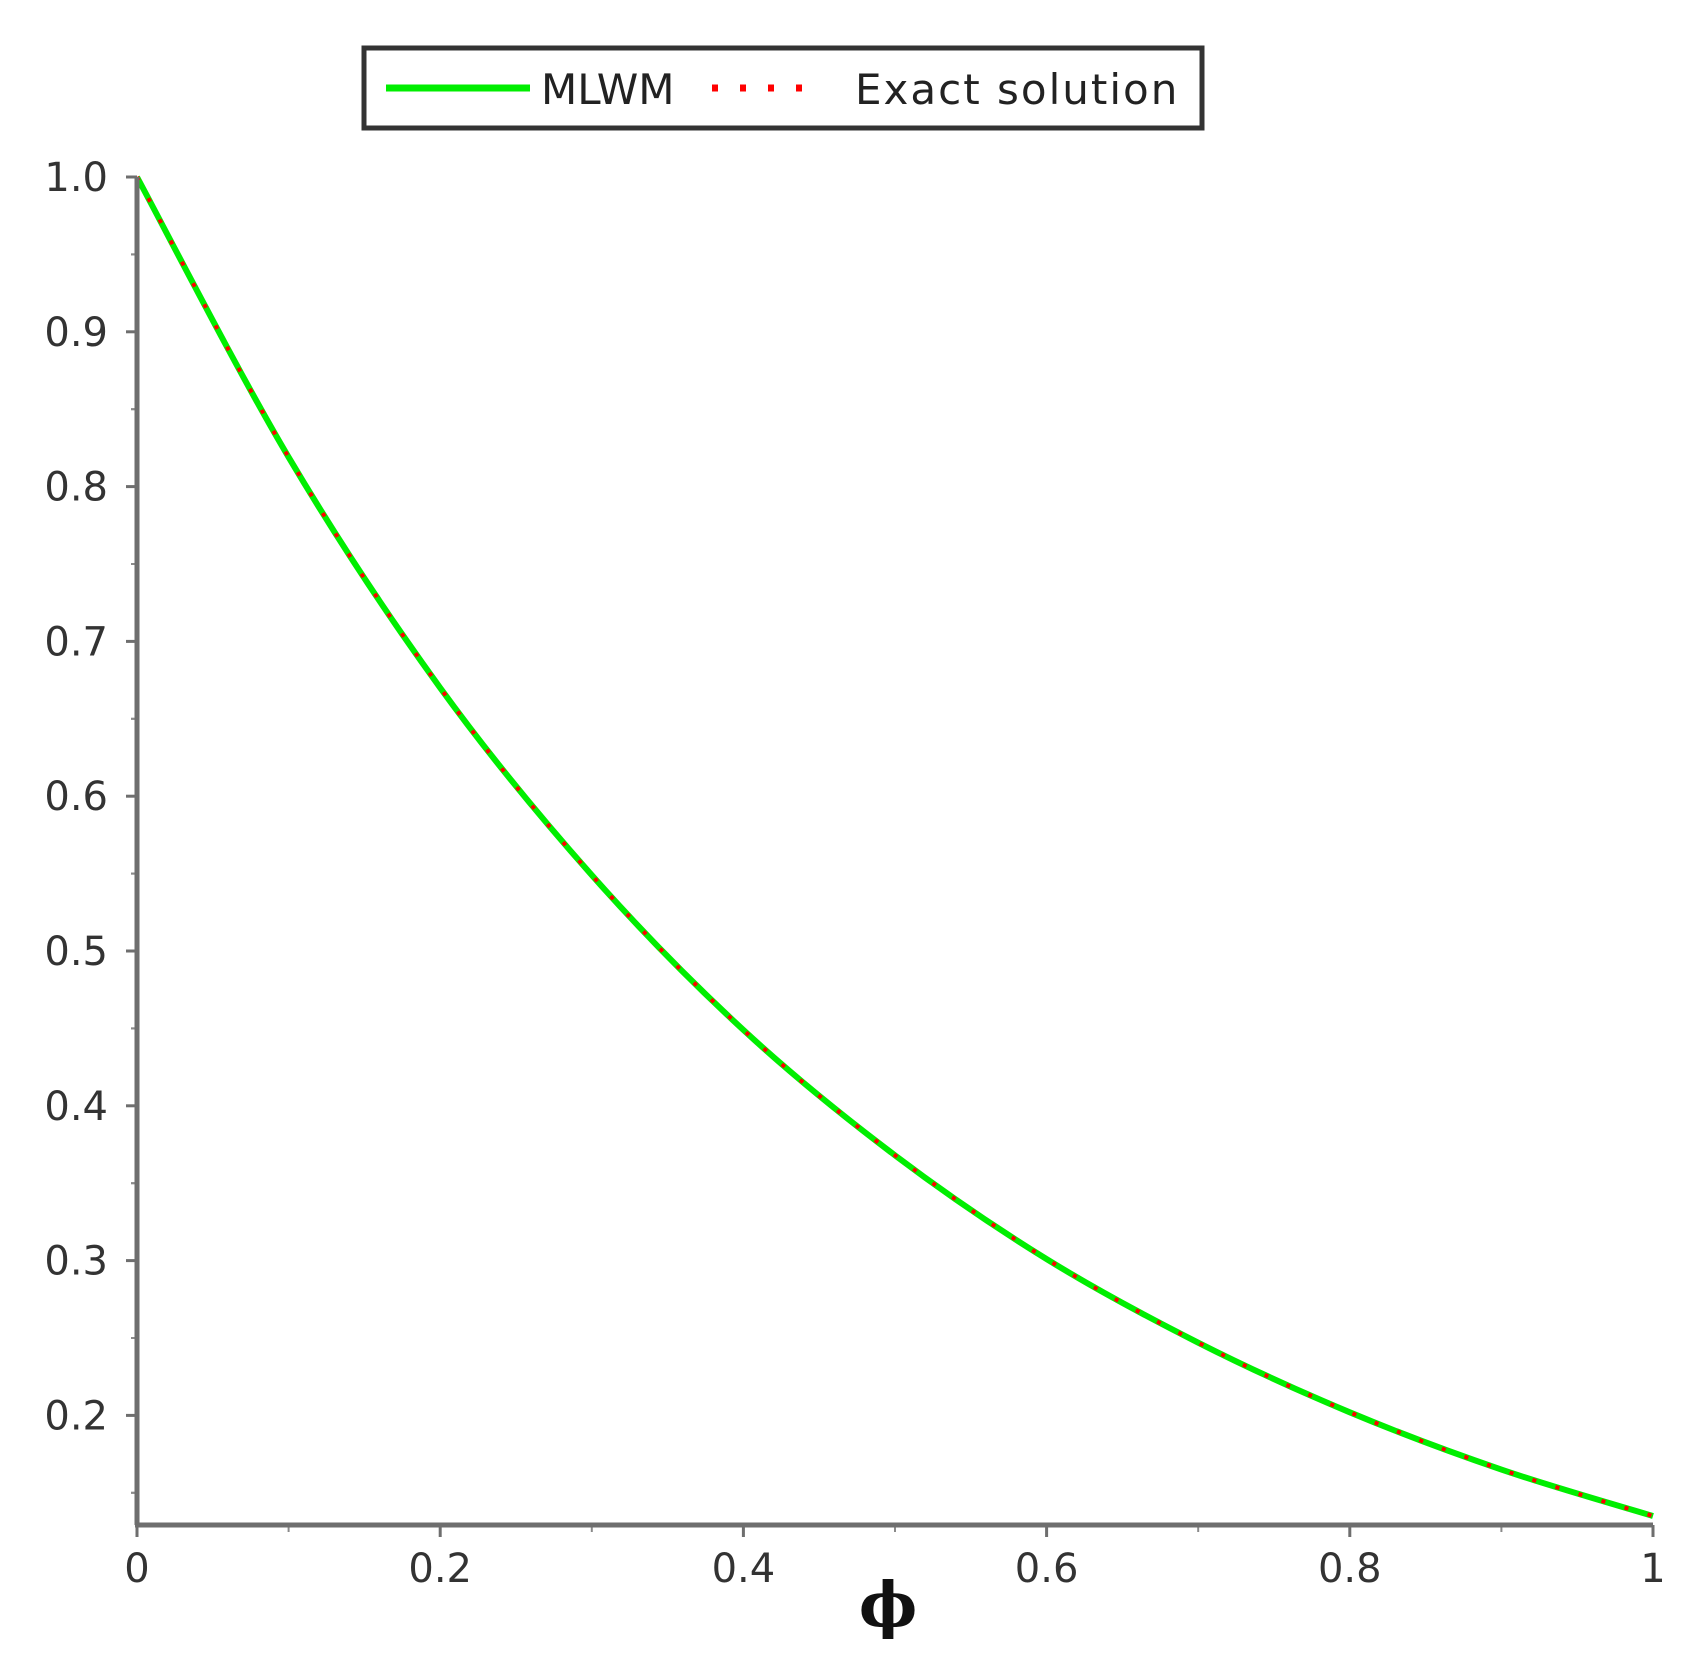 Image resolution: width=1691 pixels, height=1655 pixels. I want to click on y-tick-label: 0.9, so click(76, 333).